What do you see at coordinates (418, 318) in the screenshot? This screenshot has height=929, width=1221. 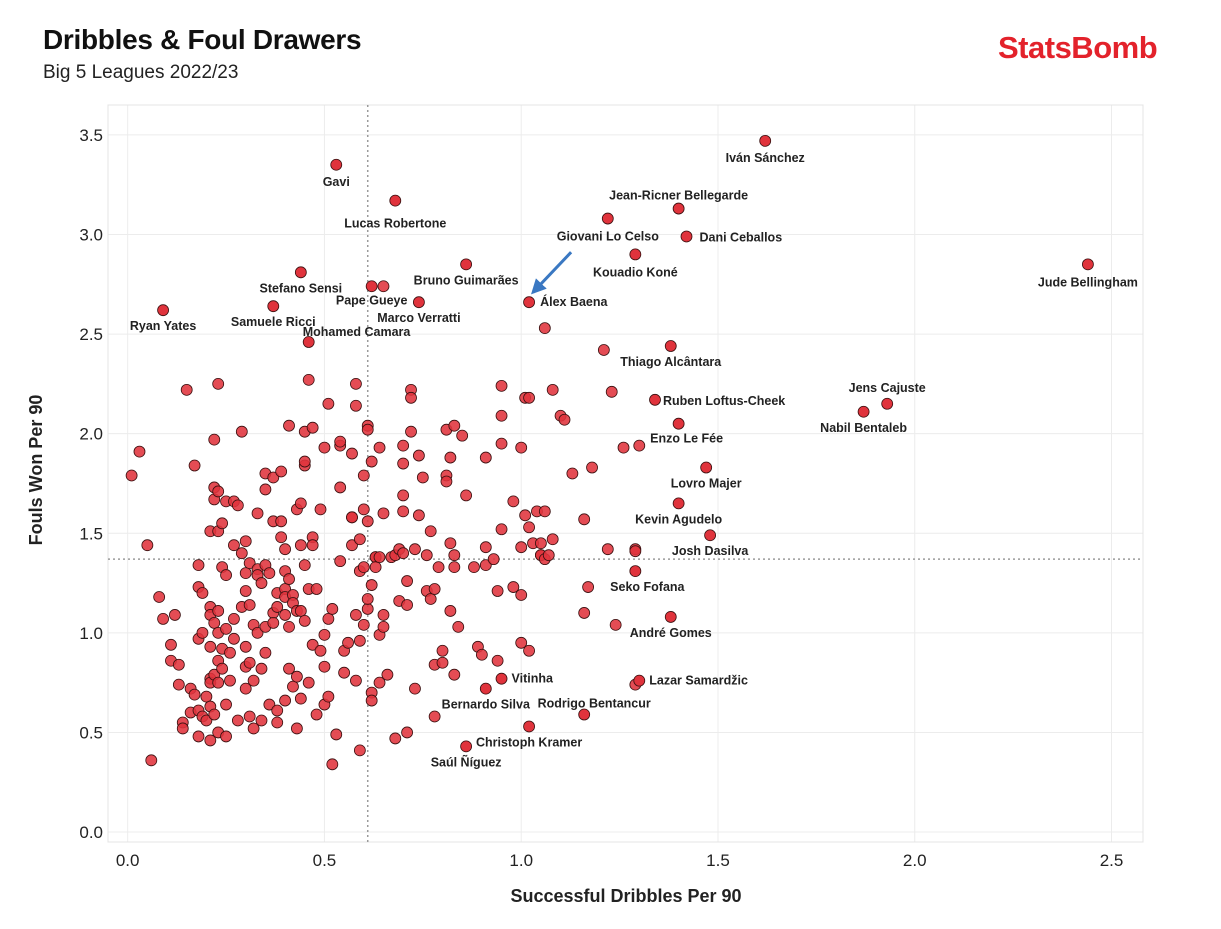 I see `point-label: Marco Verratti` at bounding box center [418, 318].